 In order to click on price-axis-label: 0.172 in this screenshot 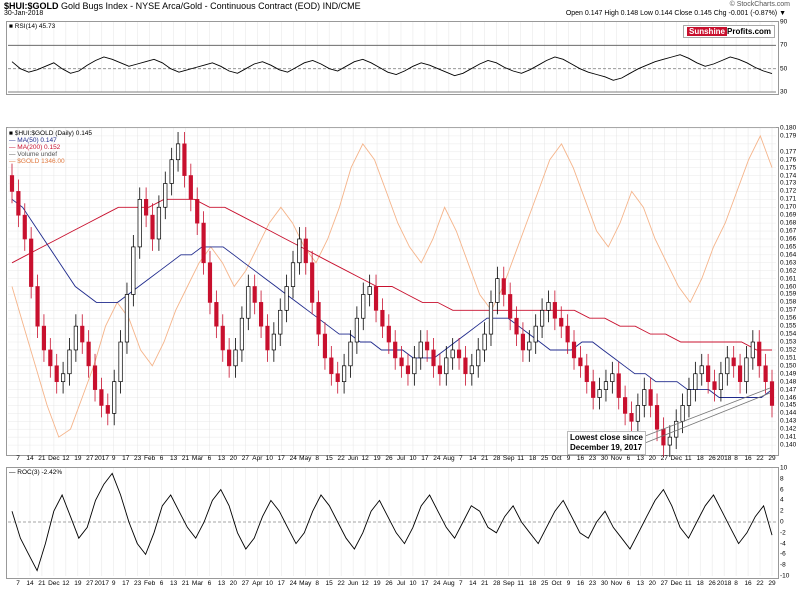, I will do `click(788, 191)`.